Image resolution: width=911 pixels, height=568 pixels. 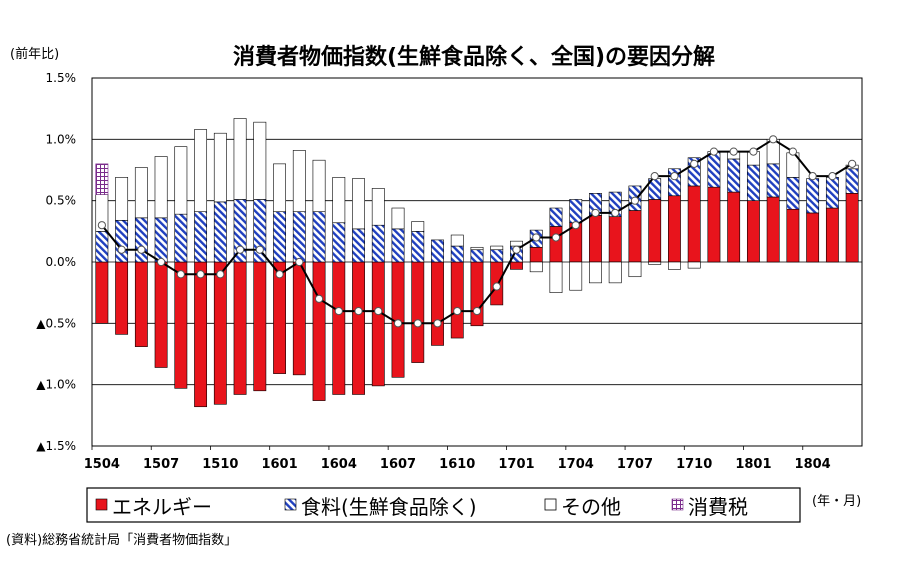 I want to click on x-tick-label: 1607, so click(x=398, y=464).